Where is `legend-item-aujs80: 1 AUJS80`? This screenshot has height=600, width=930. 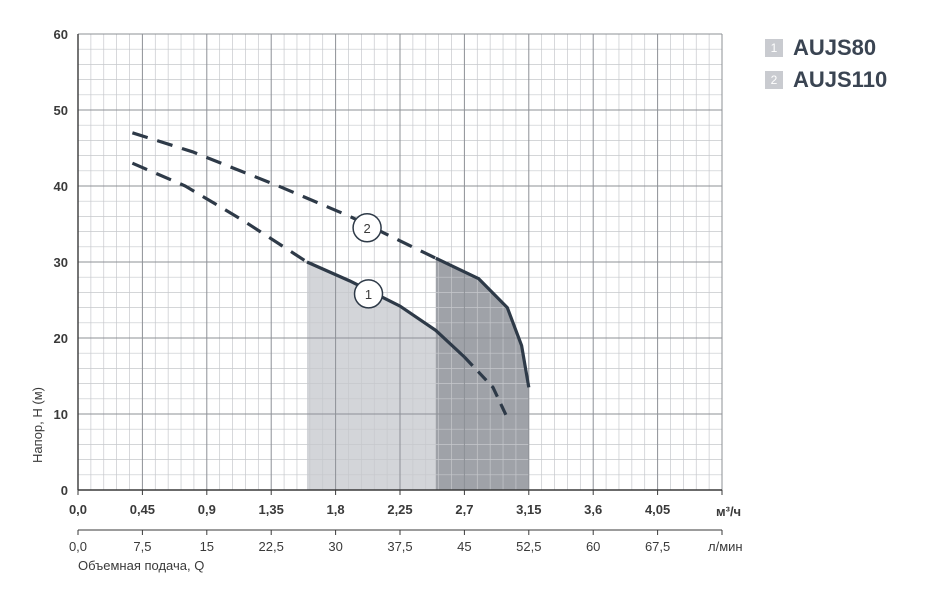
legend-item-aujs80: 1 AUJS80 is located at coordinates (826, 48).